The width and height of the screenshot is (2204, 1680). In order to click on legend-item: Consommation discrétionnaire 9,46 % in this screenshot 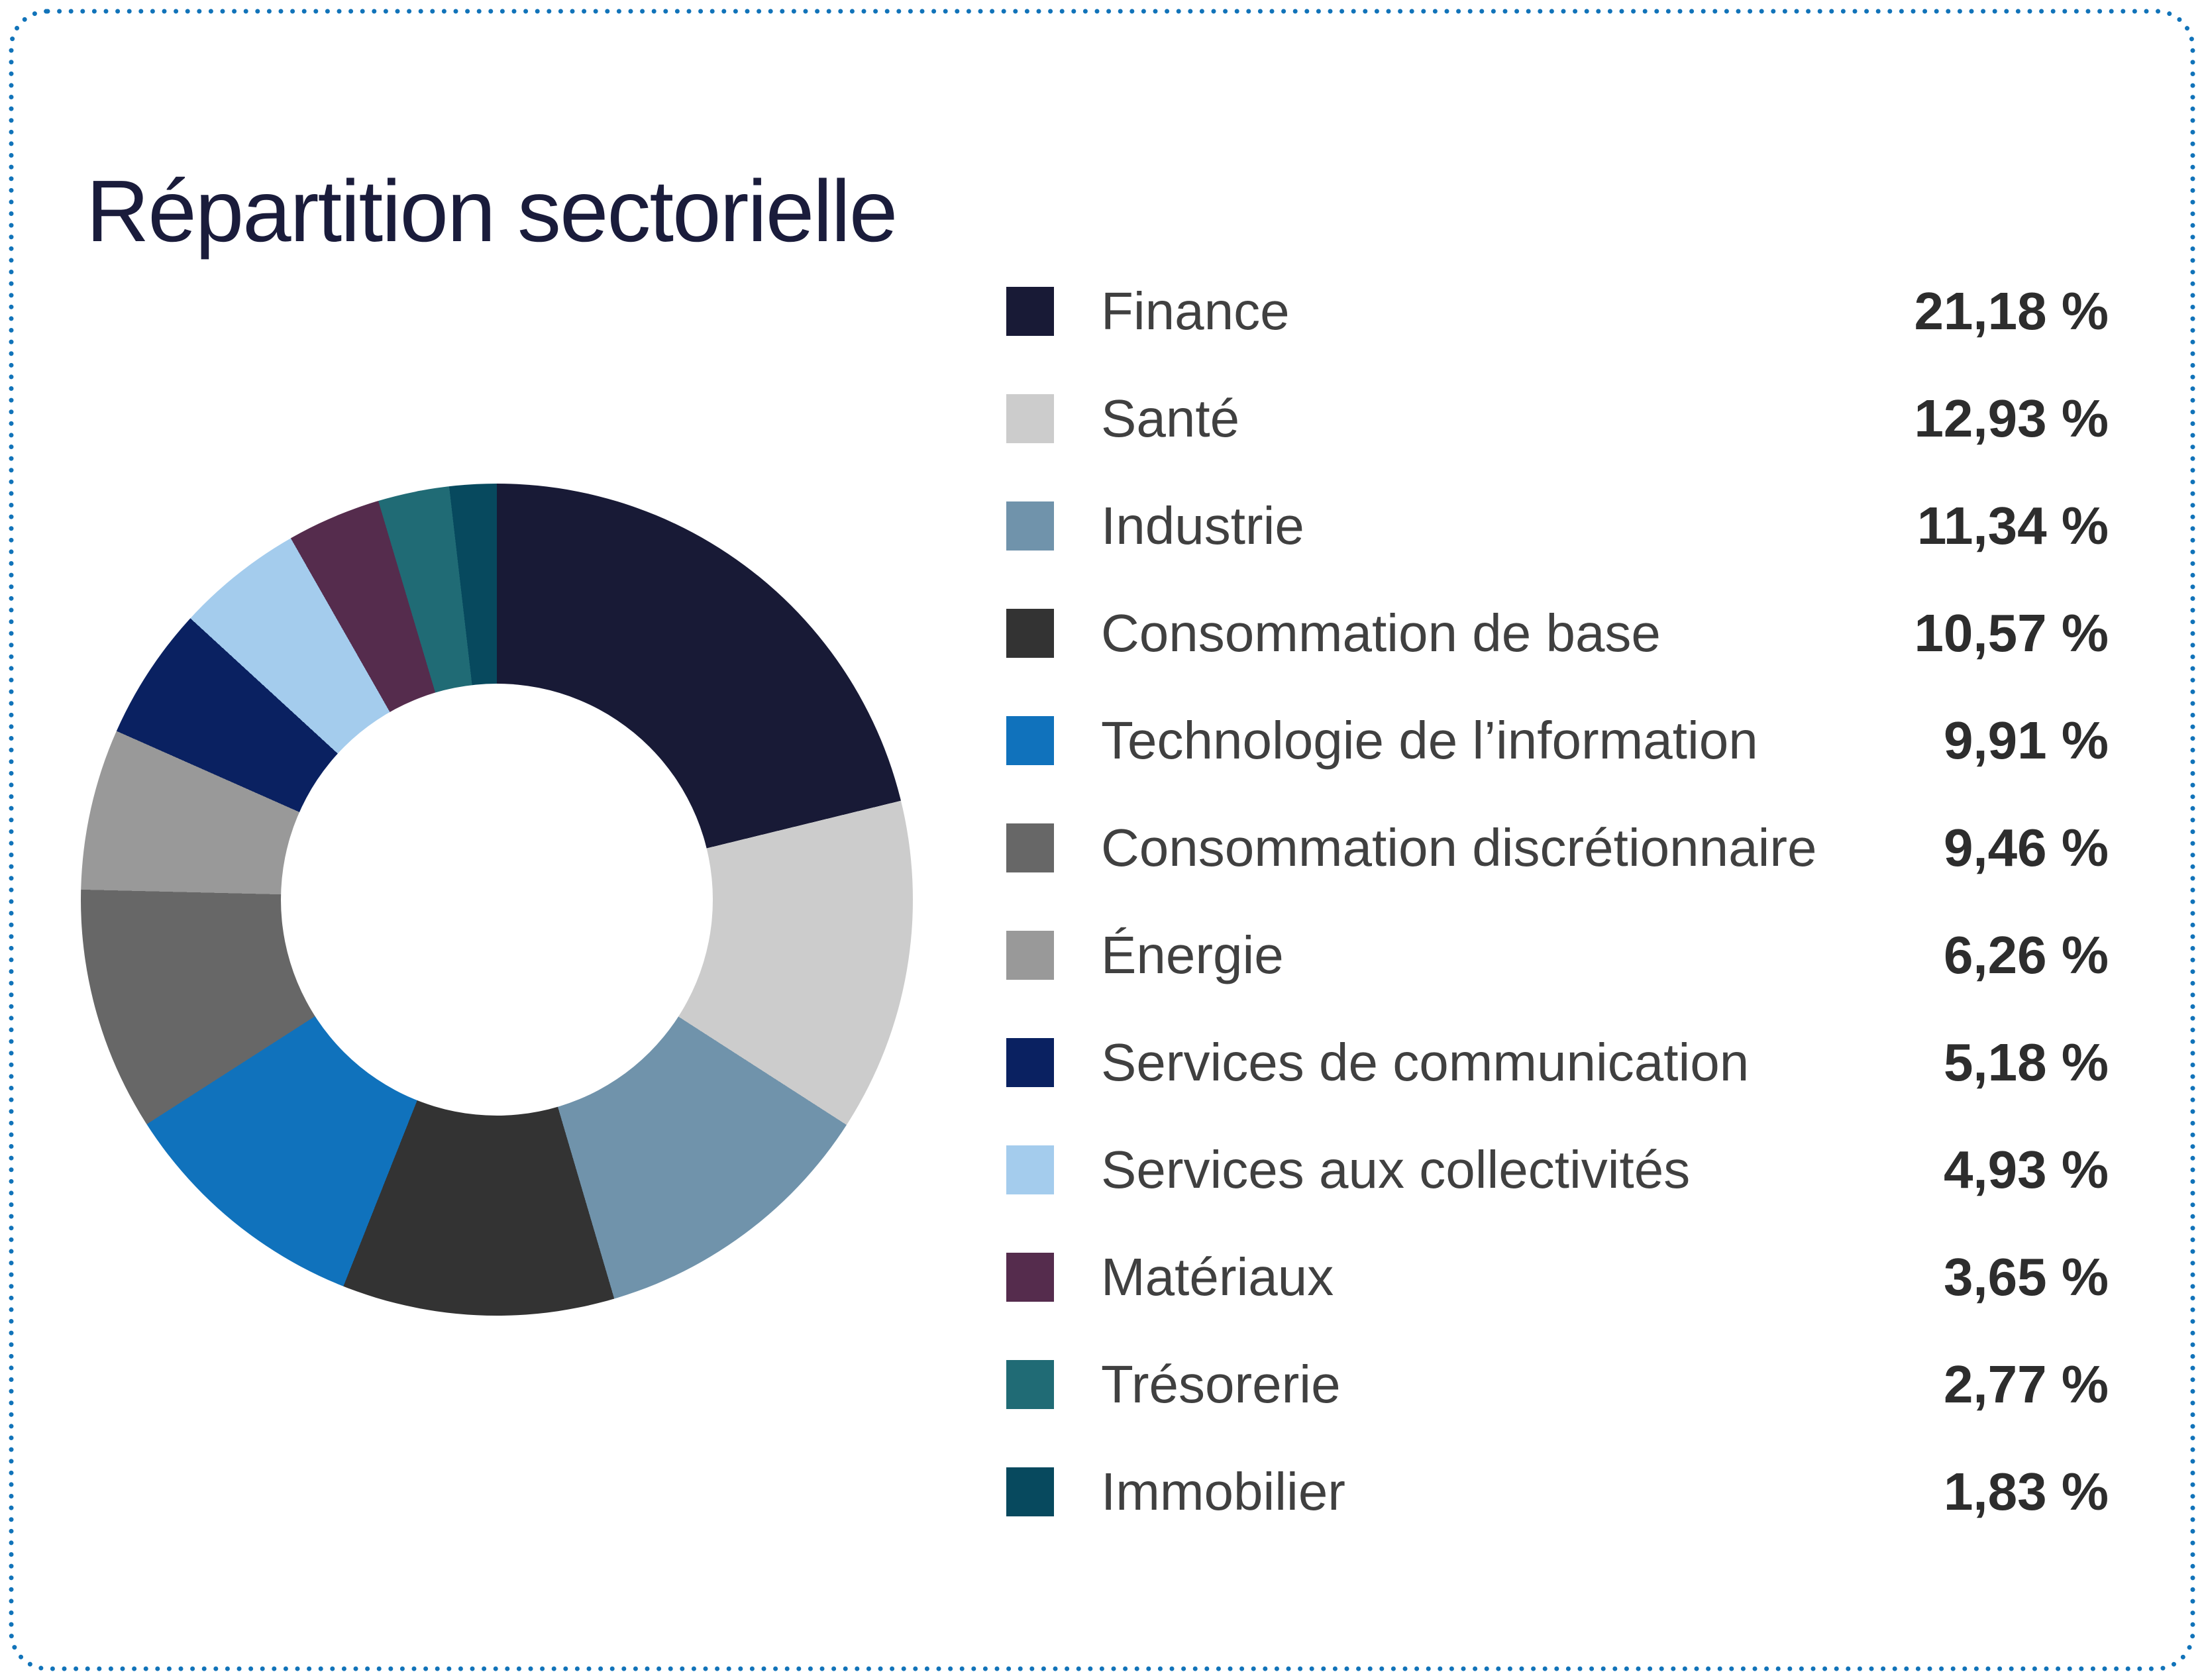, I will do `click(1557, 847)`.